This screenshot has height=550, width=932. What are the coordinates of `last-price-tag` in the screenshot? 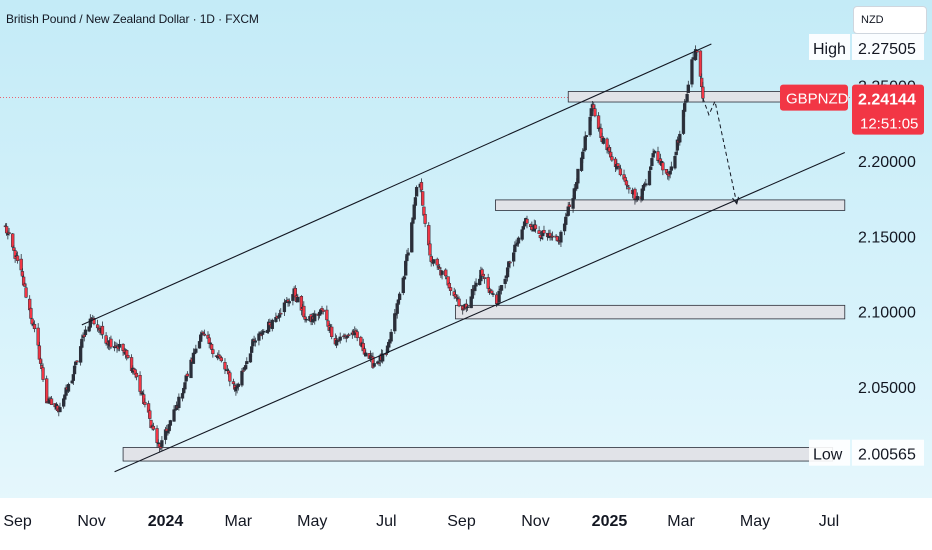 It's located at (888, 109).